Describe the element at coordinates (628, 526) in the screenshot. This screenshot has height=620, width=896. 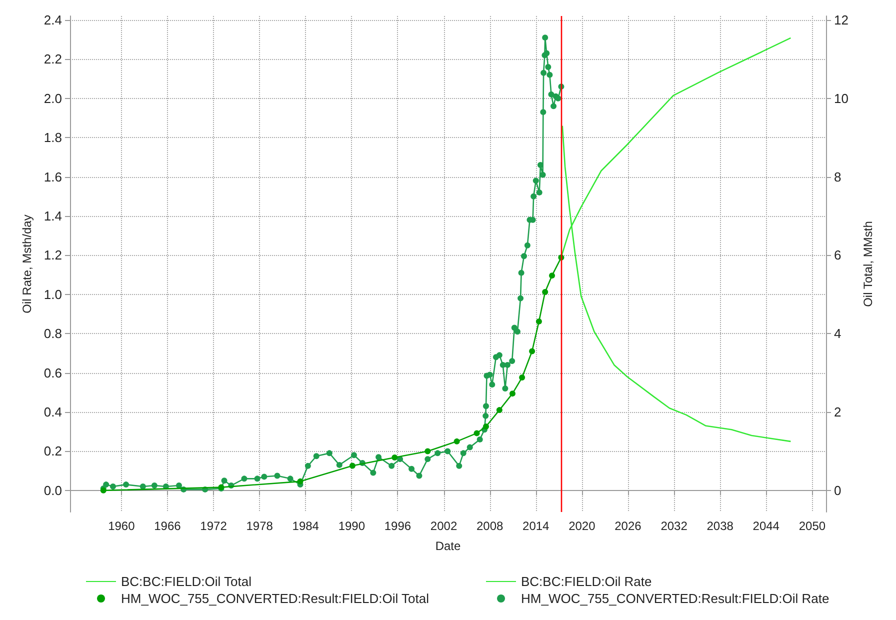
I see `x-tick-label: 2026` at that location.